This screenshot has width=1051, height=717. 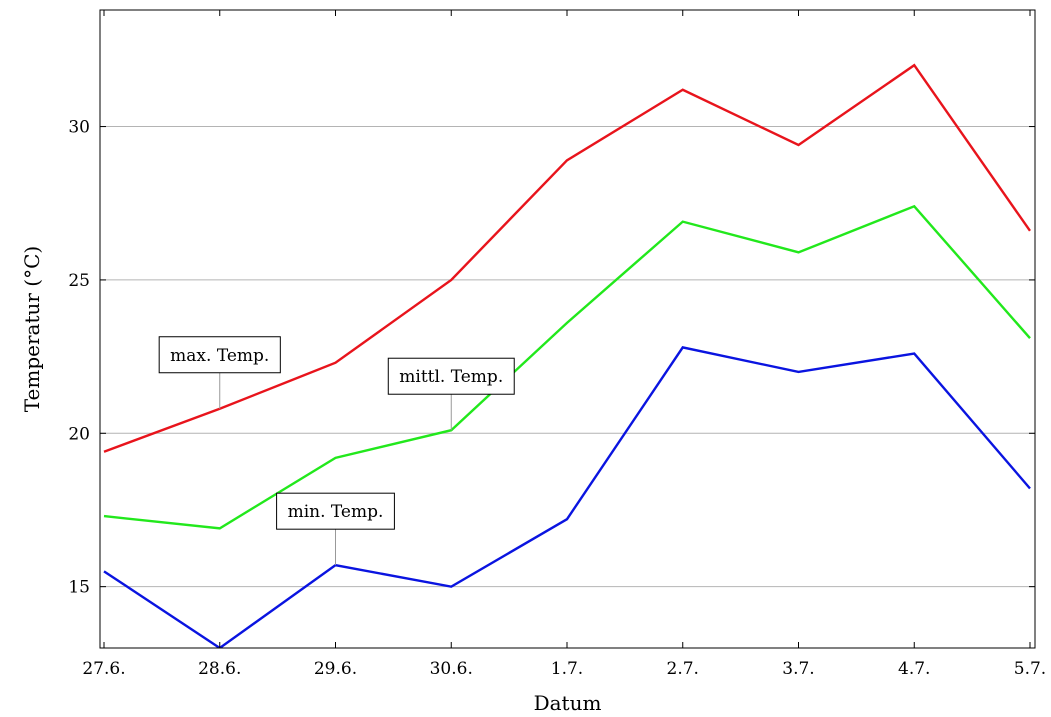 What do you see at coordinates (79, 281) in the screenshot?
I see `y-tick-label: 25` at bounding box center [79, 281].